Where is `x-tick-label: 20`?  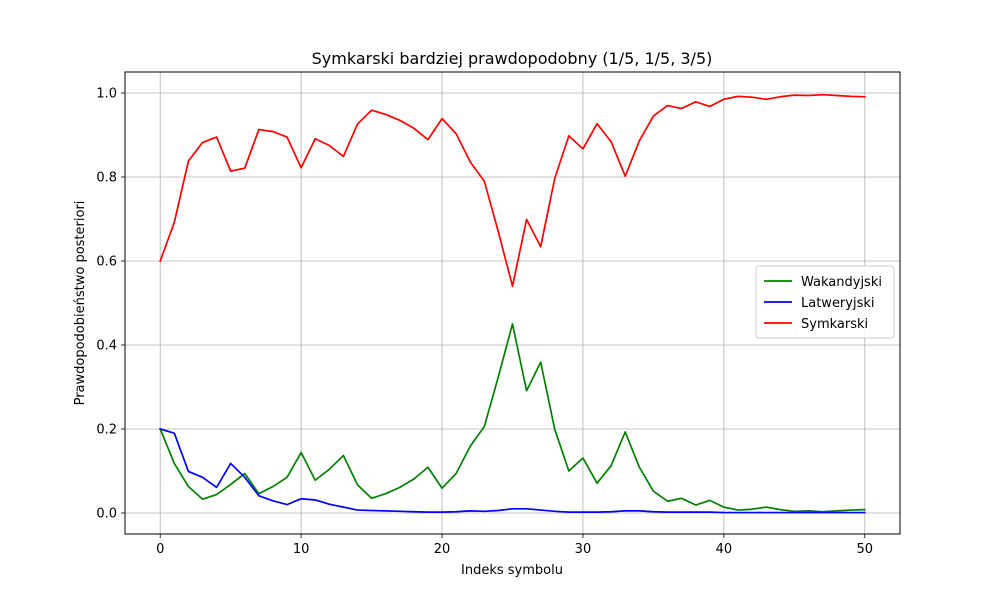
x-tick-label: 20 is located at coordinates (442, 549).